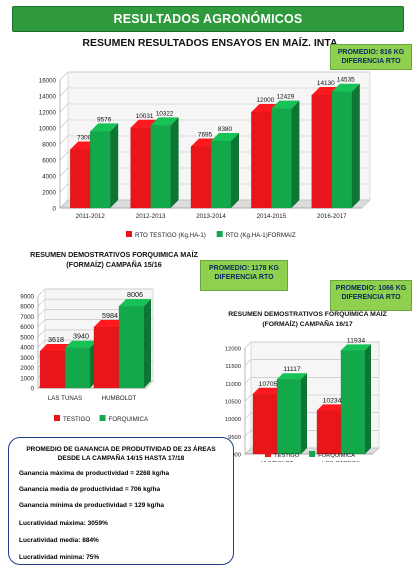 The image size is (413, 569). I want to click on x-tick-label: 2011-2012, so click(91, 216).